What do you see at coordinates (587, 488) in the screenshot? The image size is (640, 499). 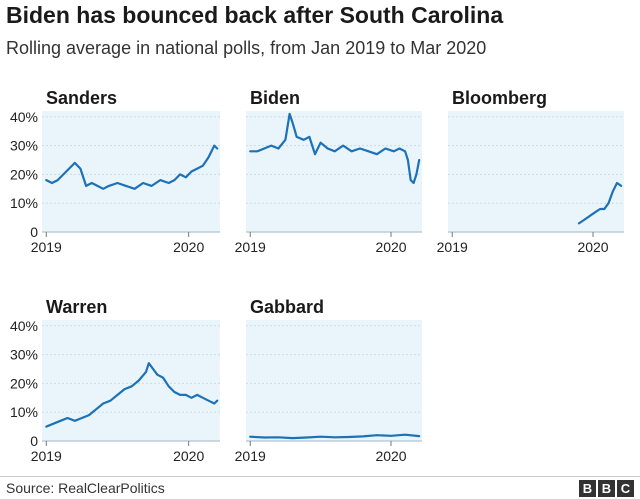 I see `bbc-logo-letter-1: B` at bounding box center [587, 488].